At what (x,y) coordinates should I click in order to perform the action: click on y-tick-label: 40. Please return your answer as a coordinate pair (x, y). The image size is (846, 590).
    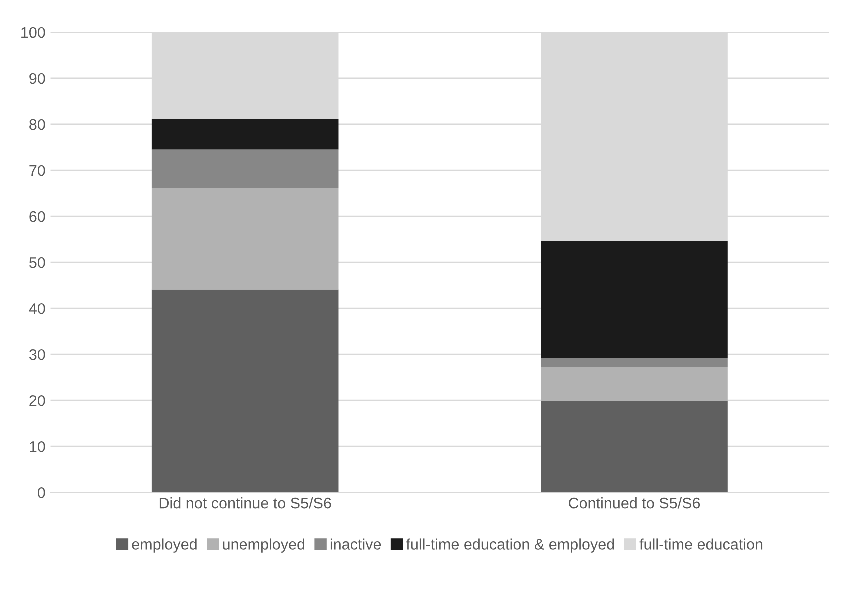
    Looking at the image, I should click on (37, 308).